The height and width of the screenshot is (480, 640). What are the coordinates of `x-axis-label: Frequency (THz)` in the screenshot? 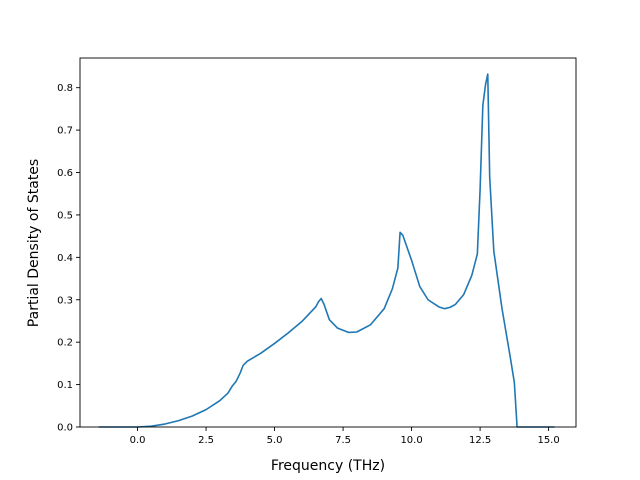 It's located at (328, 466).